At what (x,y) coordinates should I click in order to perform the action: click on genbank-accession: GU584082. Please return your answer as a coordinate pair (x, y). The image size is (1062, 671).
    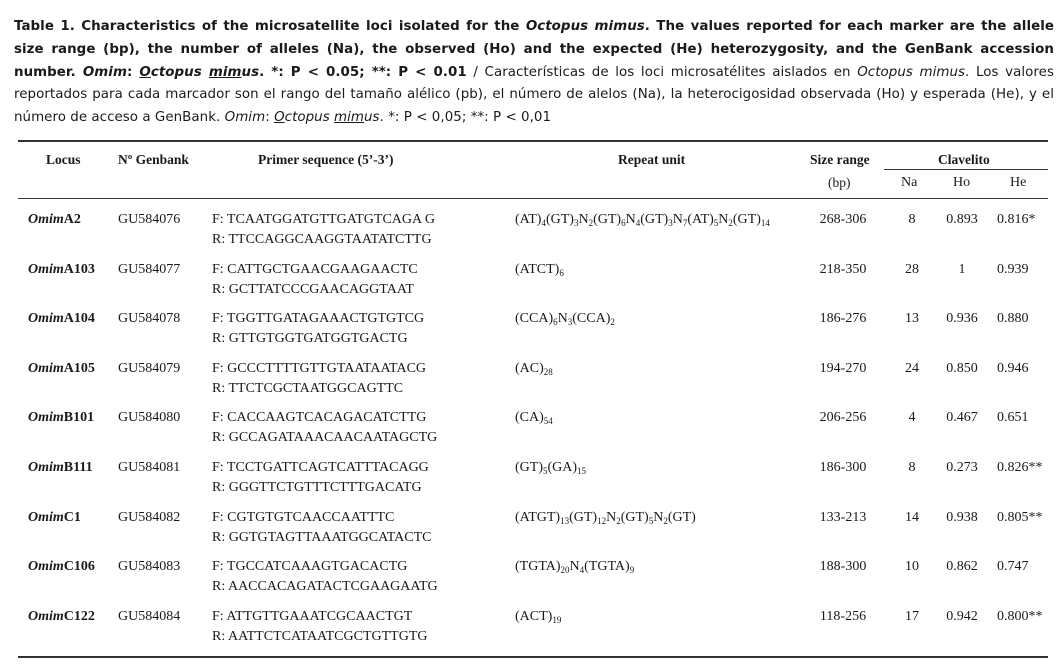
    Looking at the image, I should click on (149, 517).